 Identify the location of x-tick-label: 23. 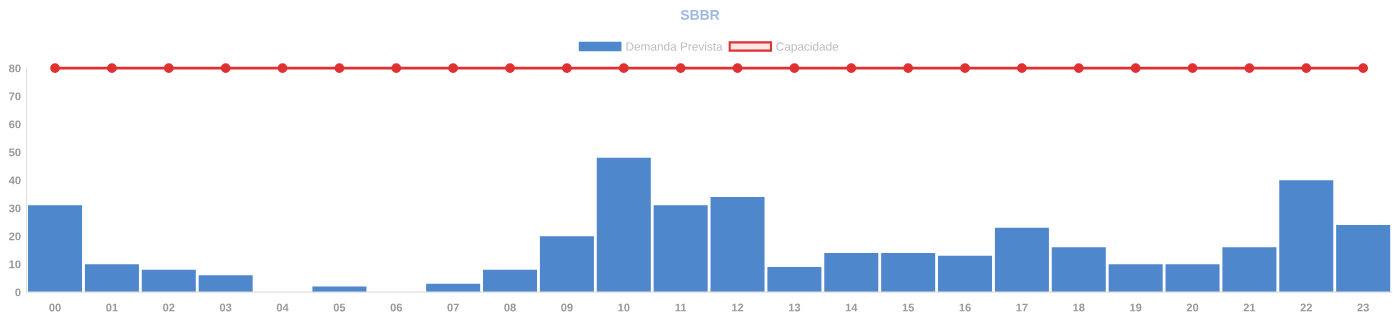
(1363, 307).